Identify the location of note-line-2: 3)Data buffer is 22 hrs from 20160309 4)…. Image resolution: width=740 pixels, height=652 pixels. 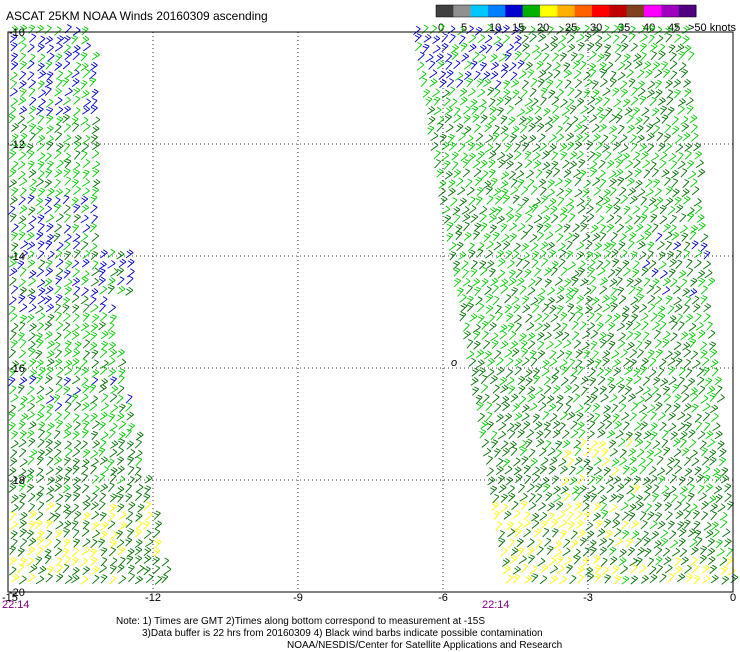
(342, 633).